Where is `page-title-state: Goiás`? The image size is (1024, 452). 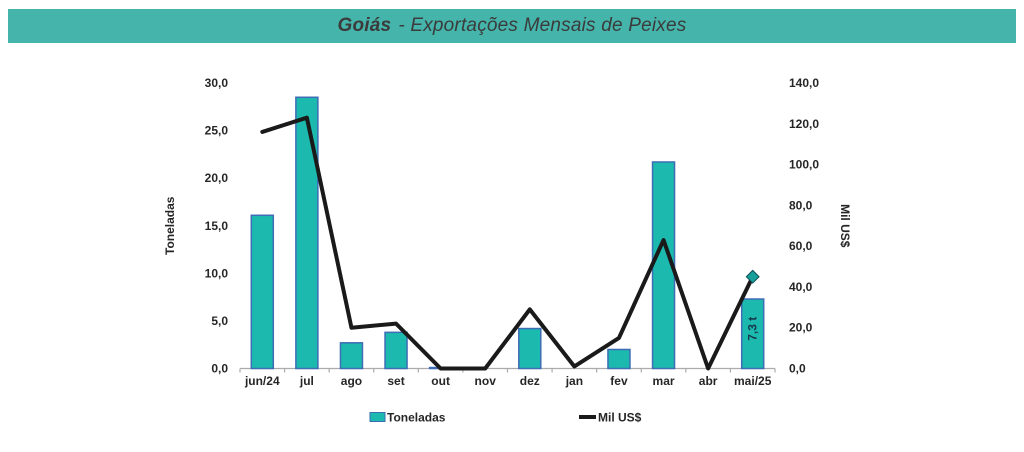 page-title-state: Goiás is located at coordinates (364, 25).